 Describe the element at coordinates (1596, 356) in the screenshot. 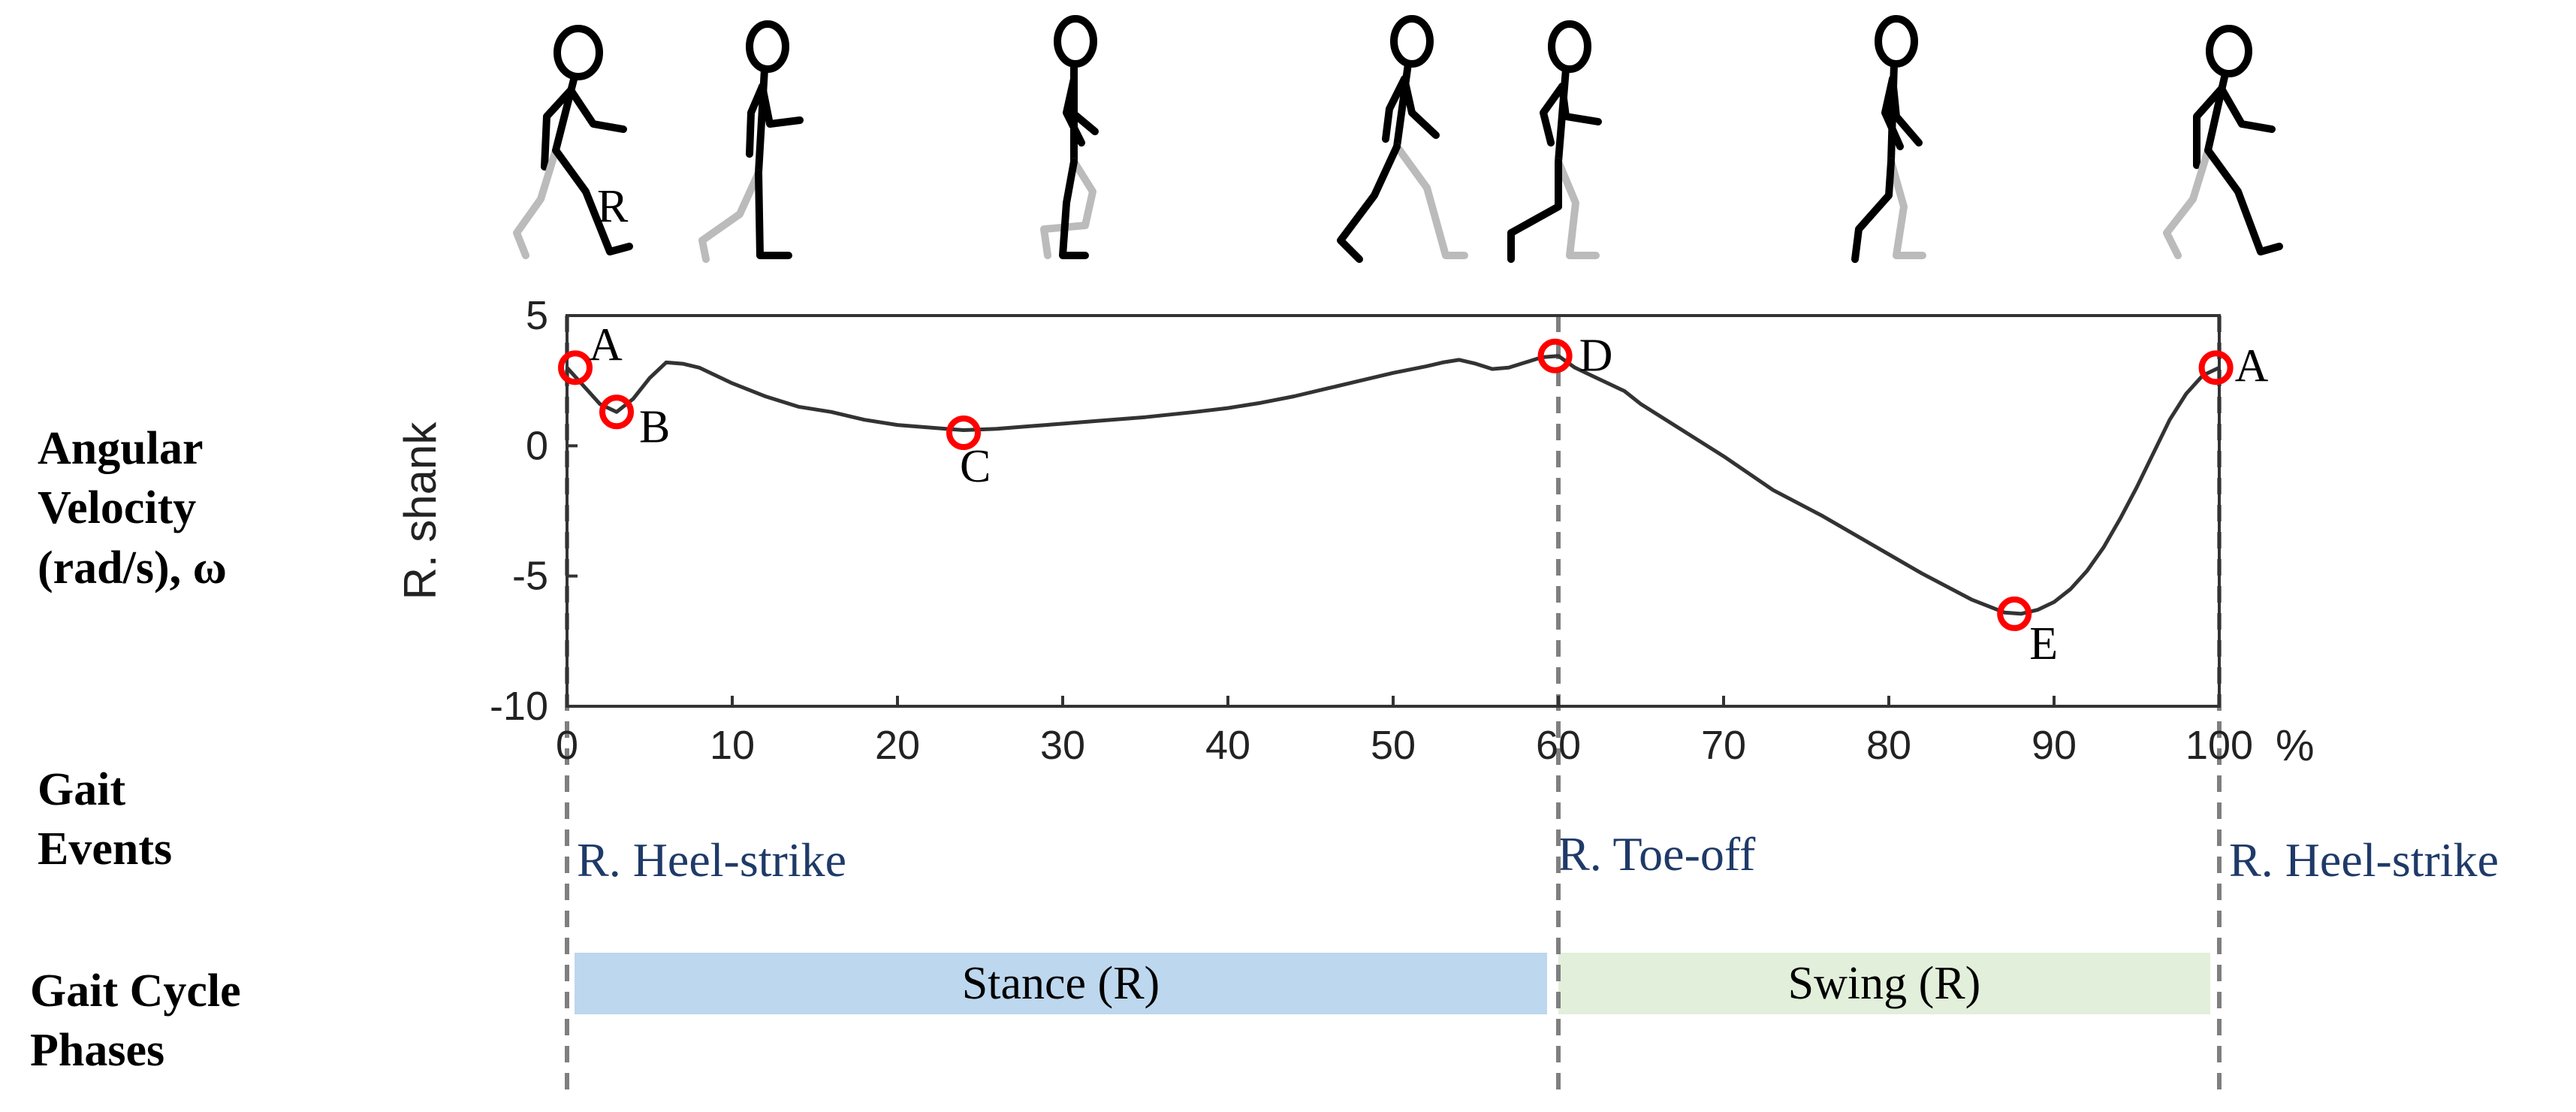

I see `marker-label-d: D` at that location.